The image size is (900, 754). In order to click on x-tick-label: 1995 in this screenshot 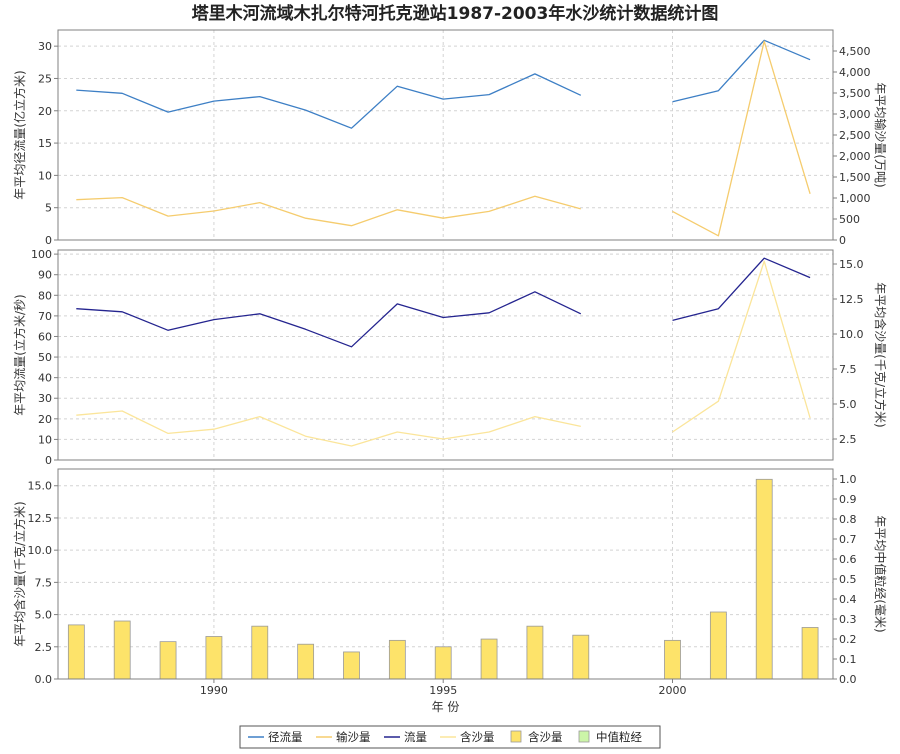, I will do `click(443, 690)`.